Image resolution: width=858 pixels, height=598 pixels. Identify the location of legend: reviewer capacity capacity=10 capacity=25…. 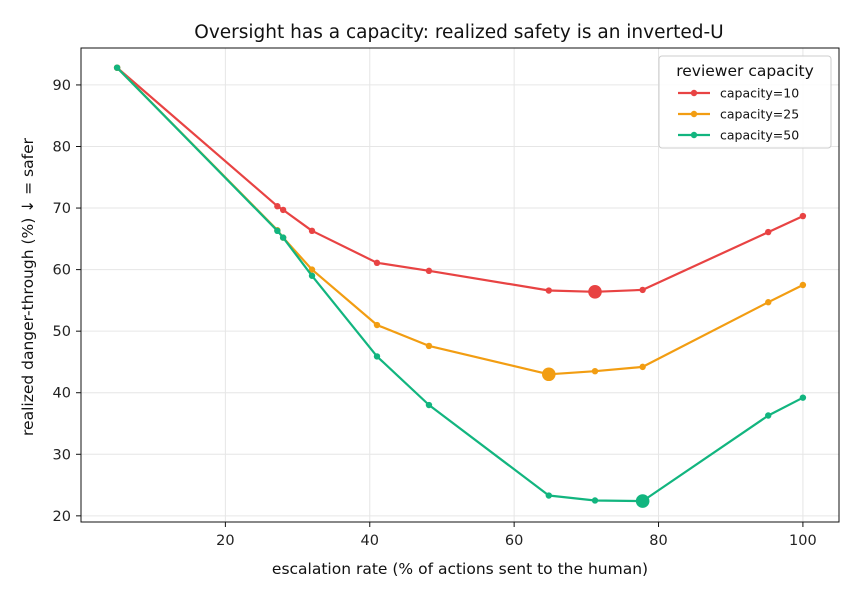
(745, 102).